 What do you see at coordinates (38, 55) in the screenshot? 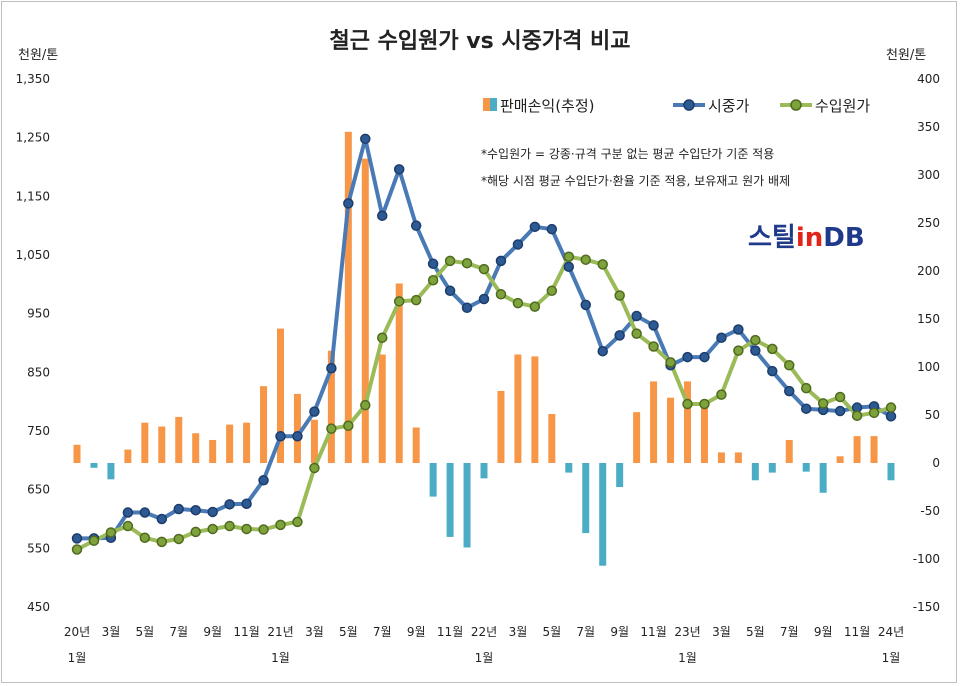
I see `left-axis-unit: 천원/톤` at bounding box center [38, 55].